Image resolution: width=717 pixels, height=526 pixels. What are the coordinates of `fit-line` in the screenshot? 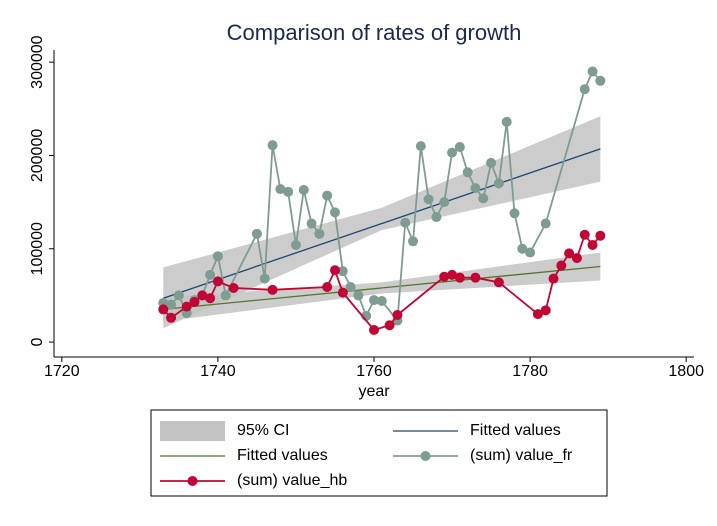 It's located at (382, 288).